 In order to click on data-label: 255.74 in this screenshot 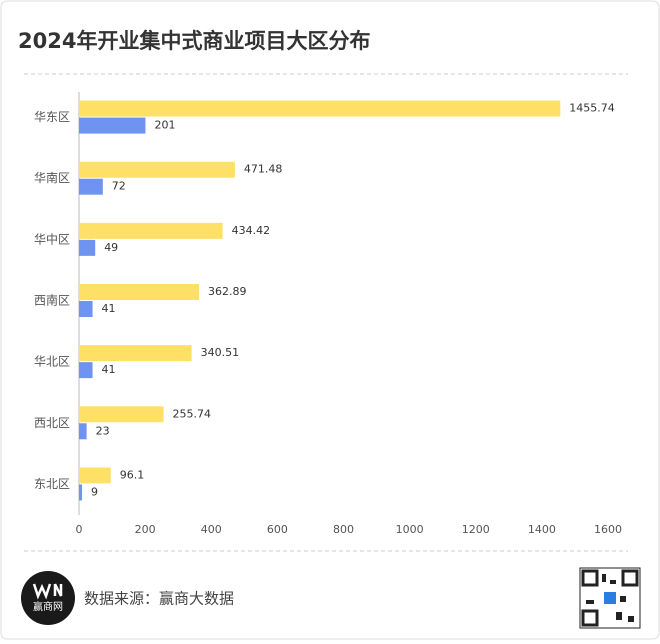, I will do `click(192, 413)`.